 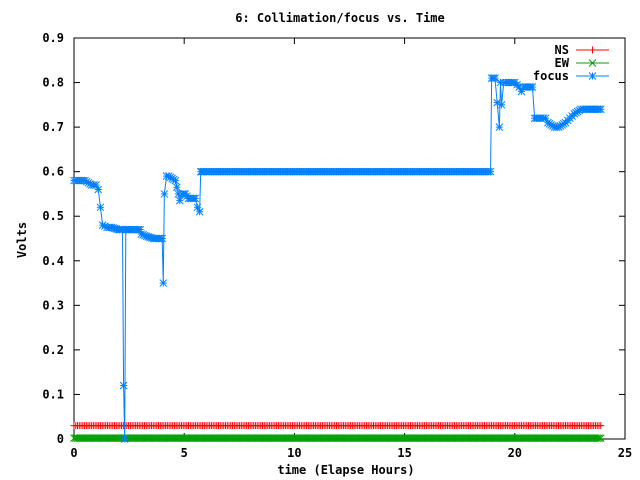 I want to click on x-axis-label: time (Elapse Hours), so click(x=345, y=470).